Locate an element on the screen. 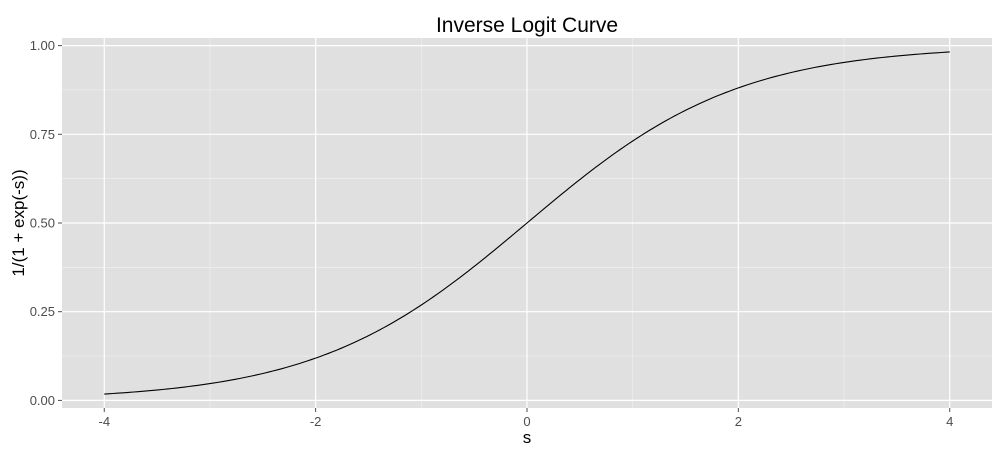 The height and width of the screenshot is (453, 1008). y-tick-label: 0.25 is located at coordinates (42, 311).